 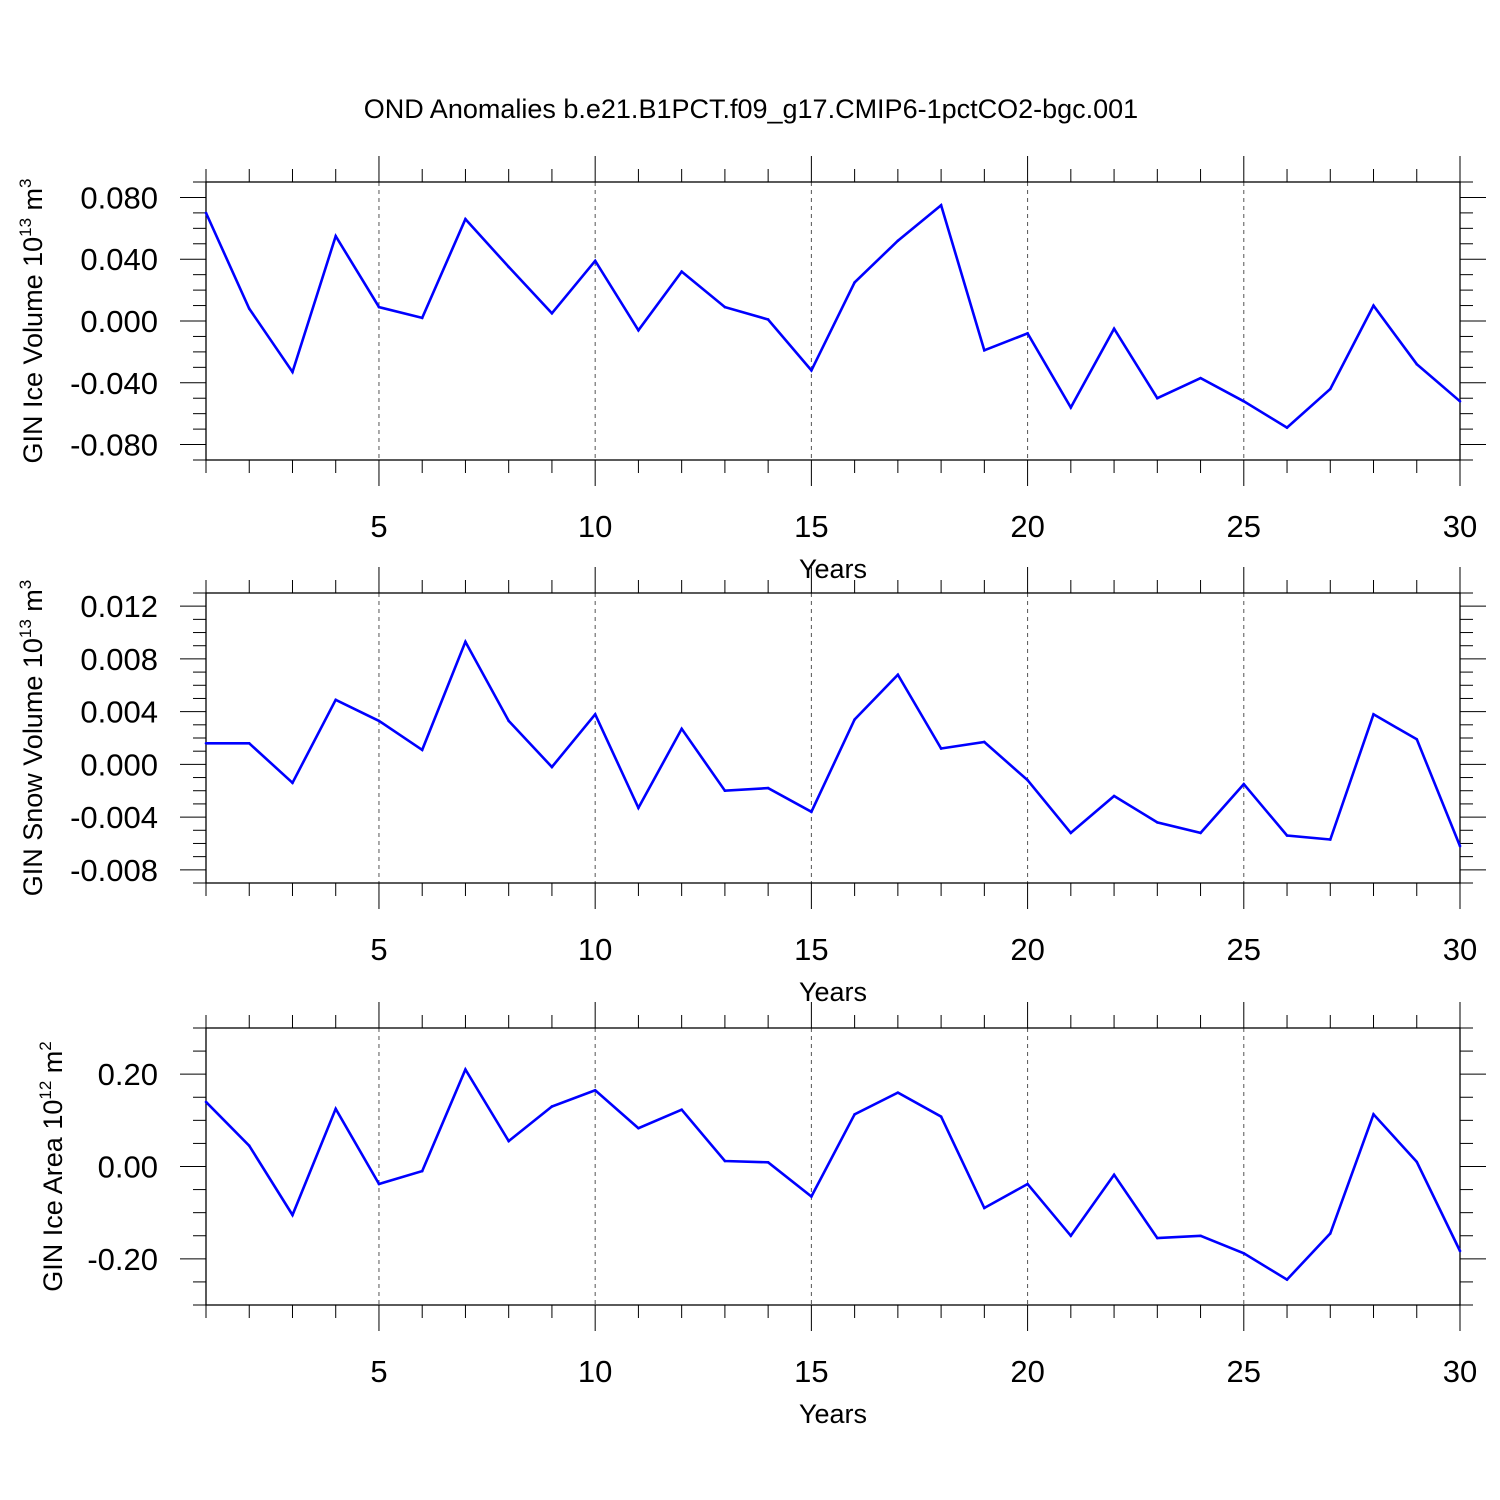 I want to click on y-tick-label: 0.040, so click(x=119, y=259).